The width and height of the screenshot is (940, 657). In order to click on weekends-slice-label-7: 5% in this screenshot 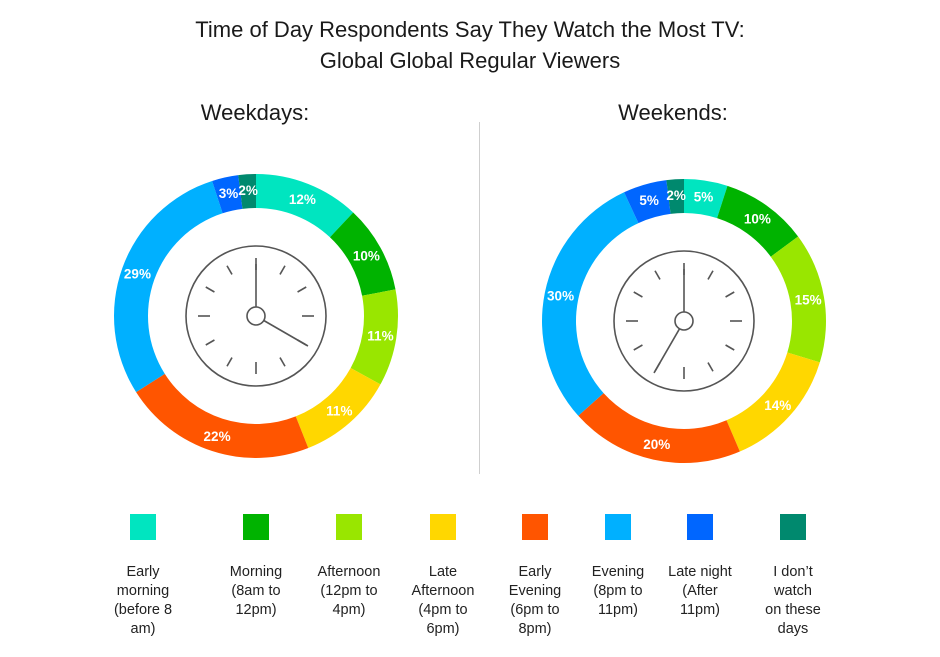, I will do `click(649, 200)`.